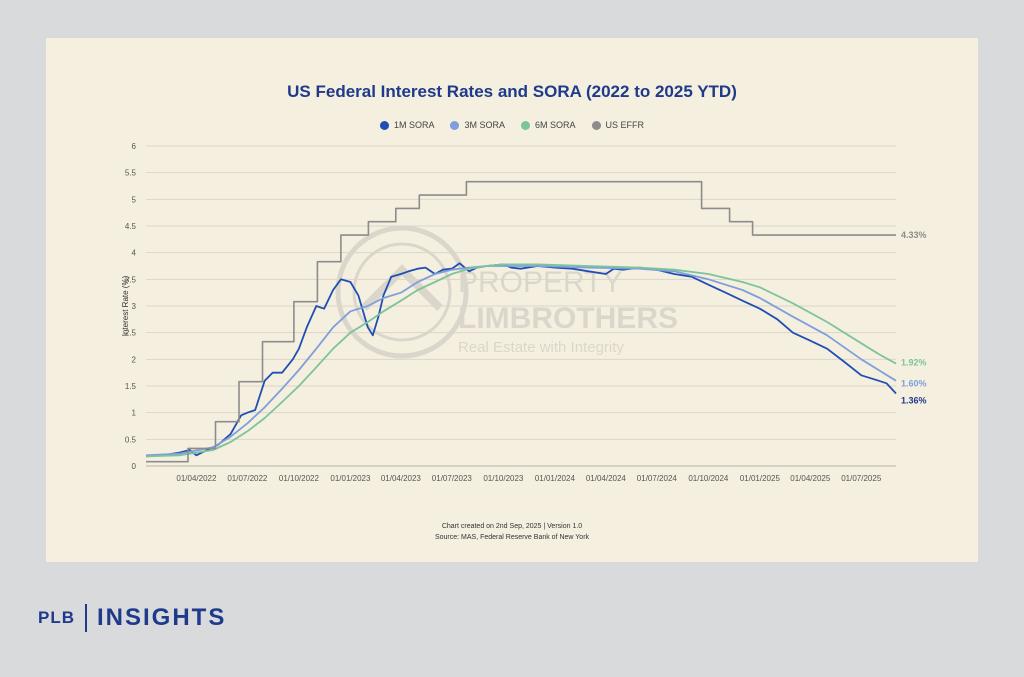 The height and width of the screenshot is (677, 1024). Describe the element at coordinates (134, 413) in the screenshot. I see `y-tick-label: 1` at that location.